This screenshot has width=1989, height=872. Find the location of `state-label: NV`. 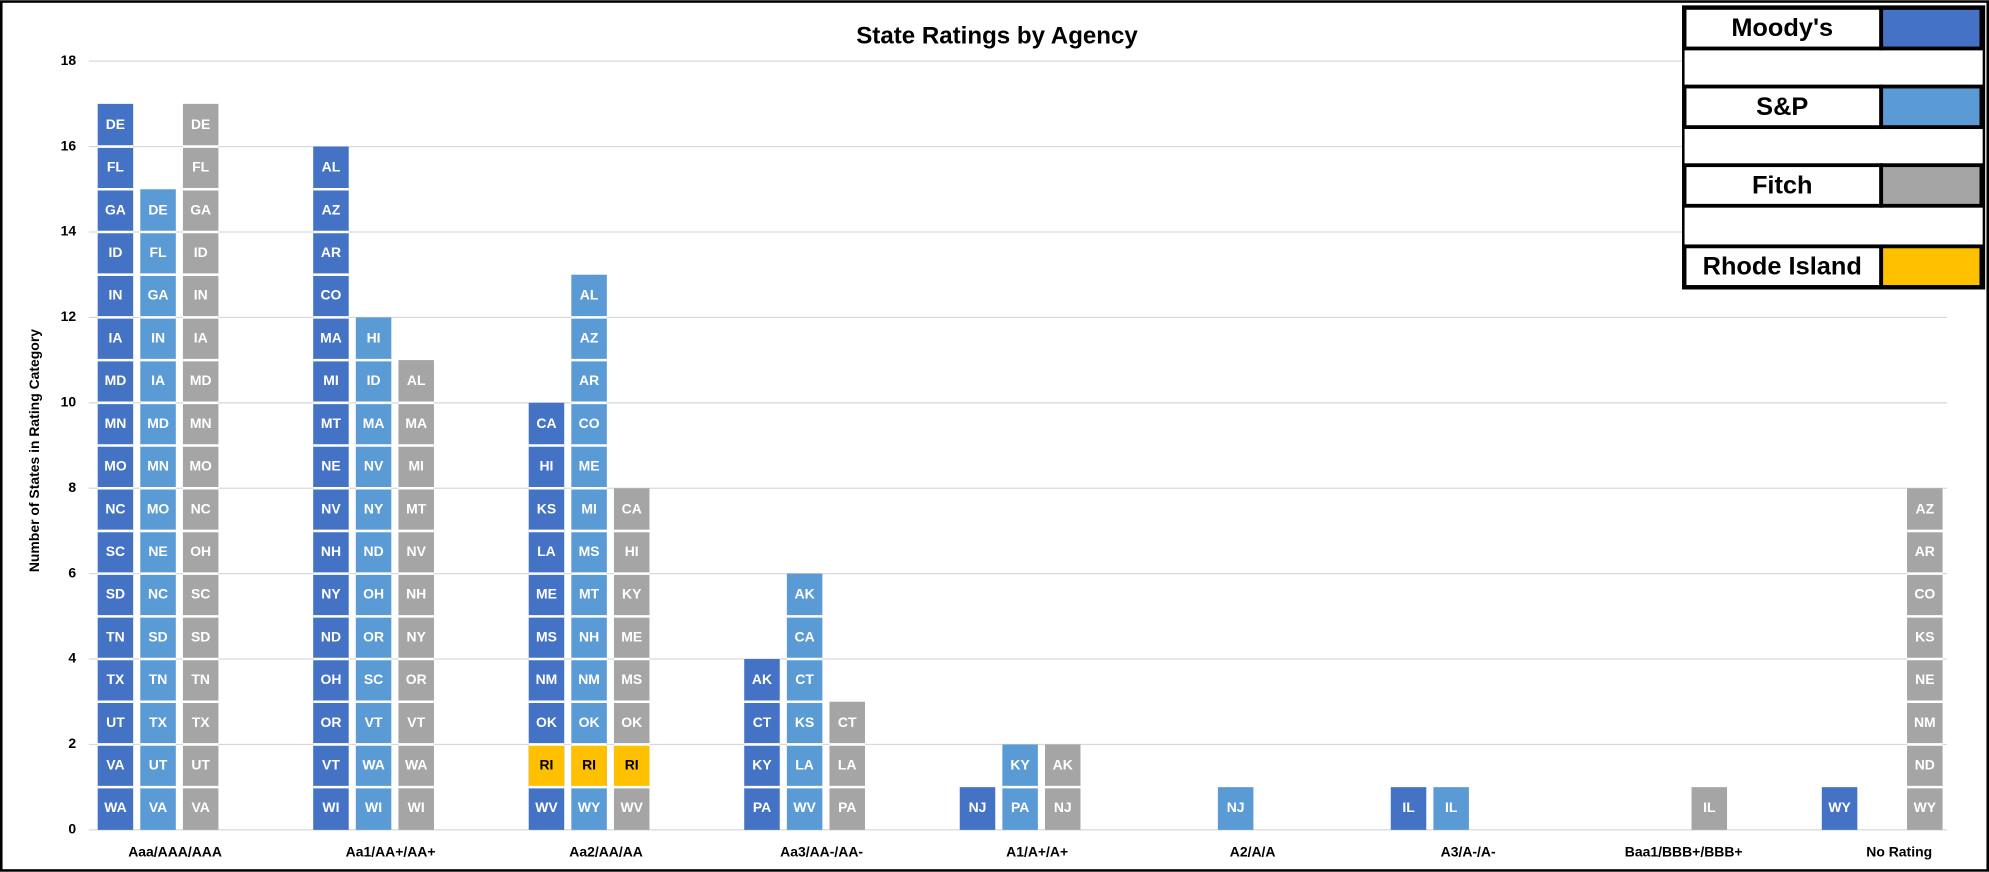

state-label: NV is located at coordinates (331, 508).